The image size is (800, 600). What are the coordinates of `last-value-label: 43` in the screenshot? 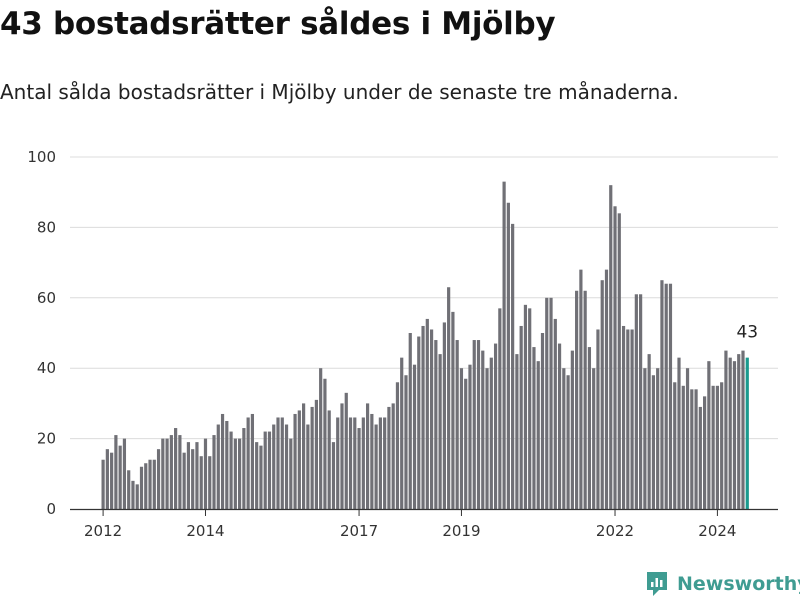 It's located at (747, 333).